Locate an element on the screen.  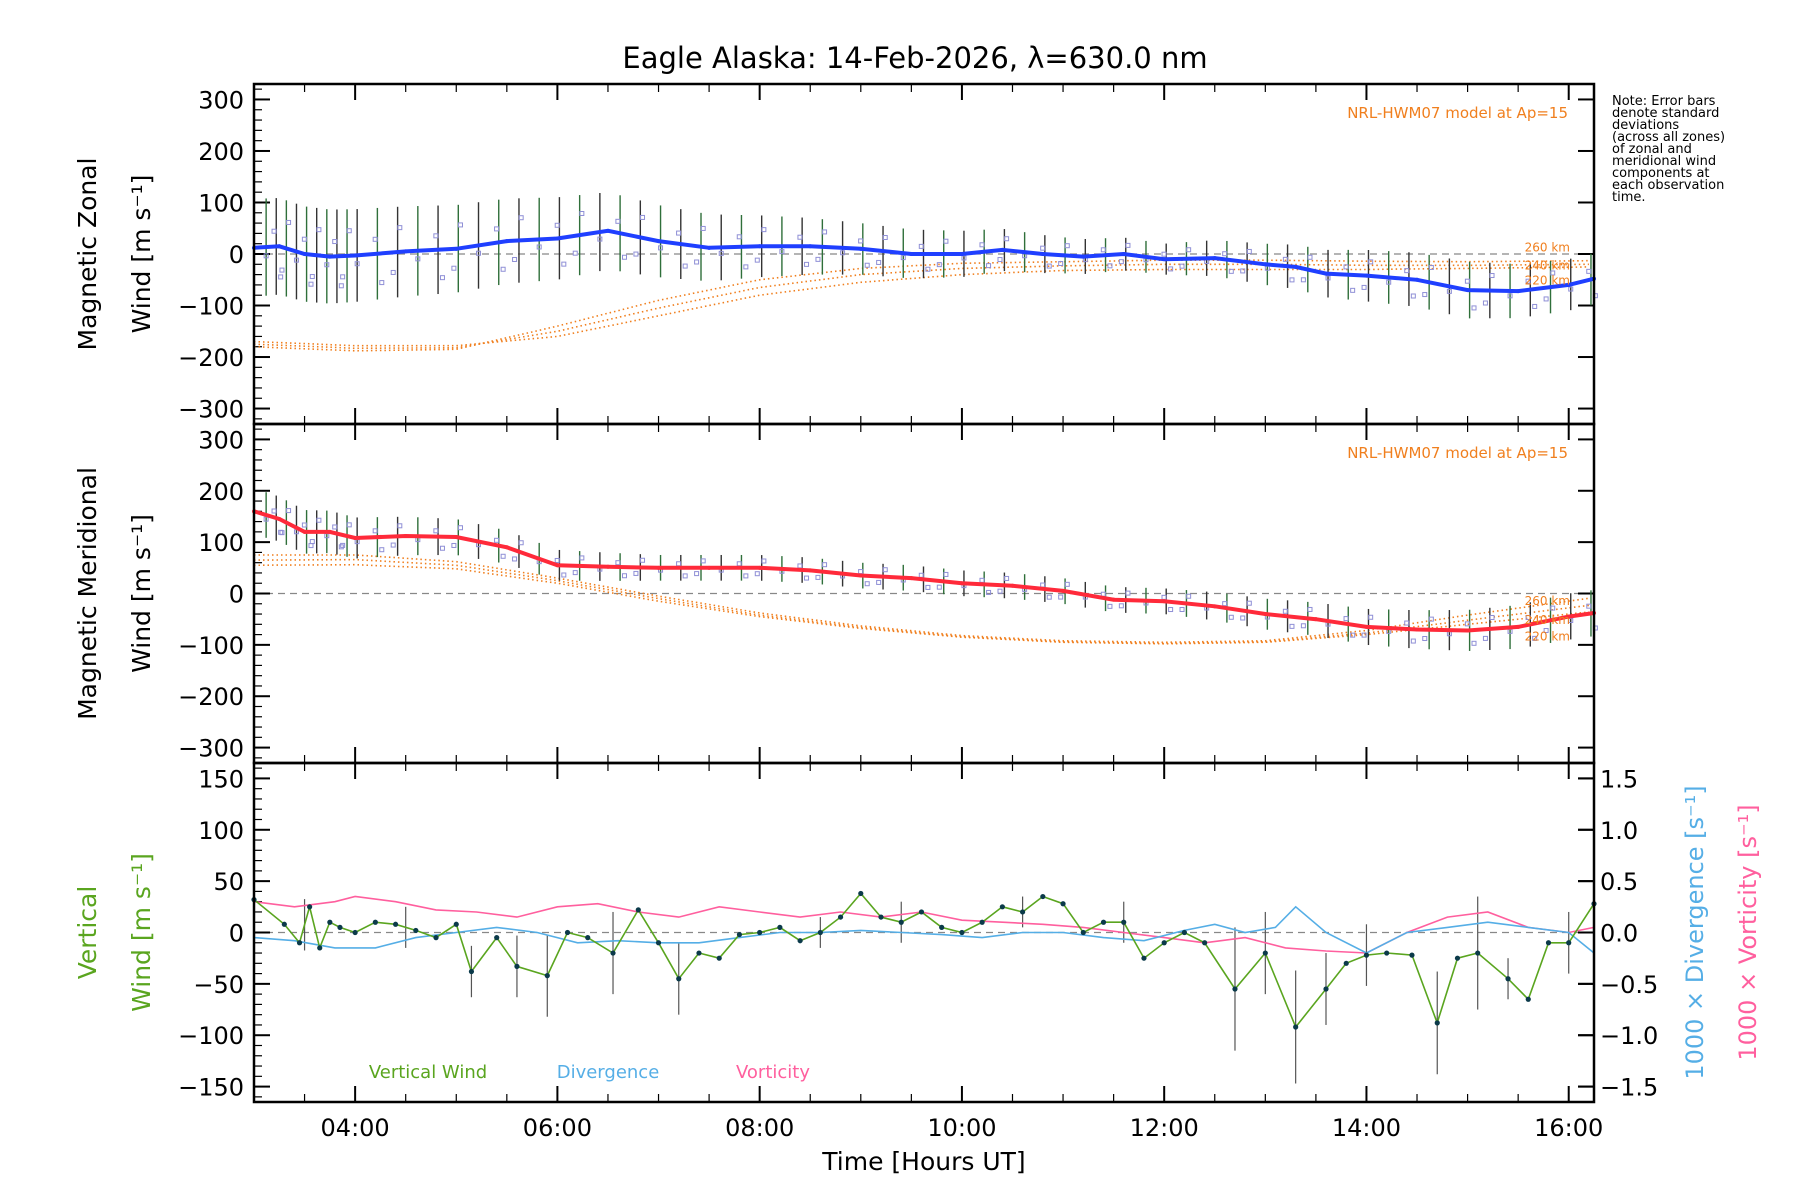
y-tick-label: 300 is located at coordinates (221, 440).